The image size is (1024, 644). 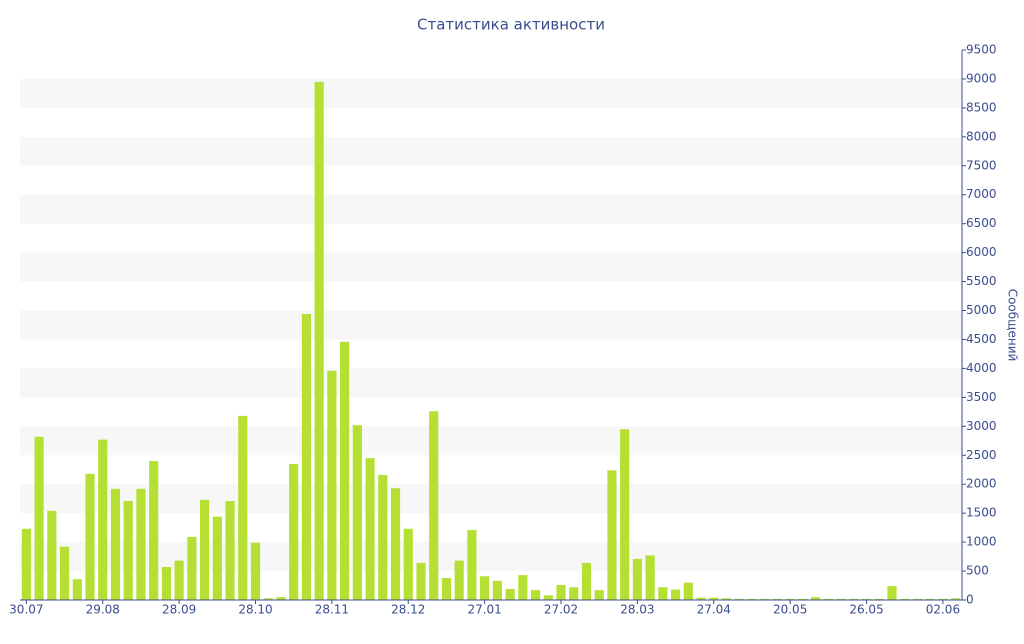 I want to click on x-tick-label: 27.04, so click(x=714, y=610).